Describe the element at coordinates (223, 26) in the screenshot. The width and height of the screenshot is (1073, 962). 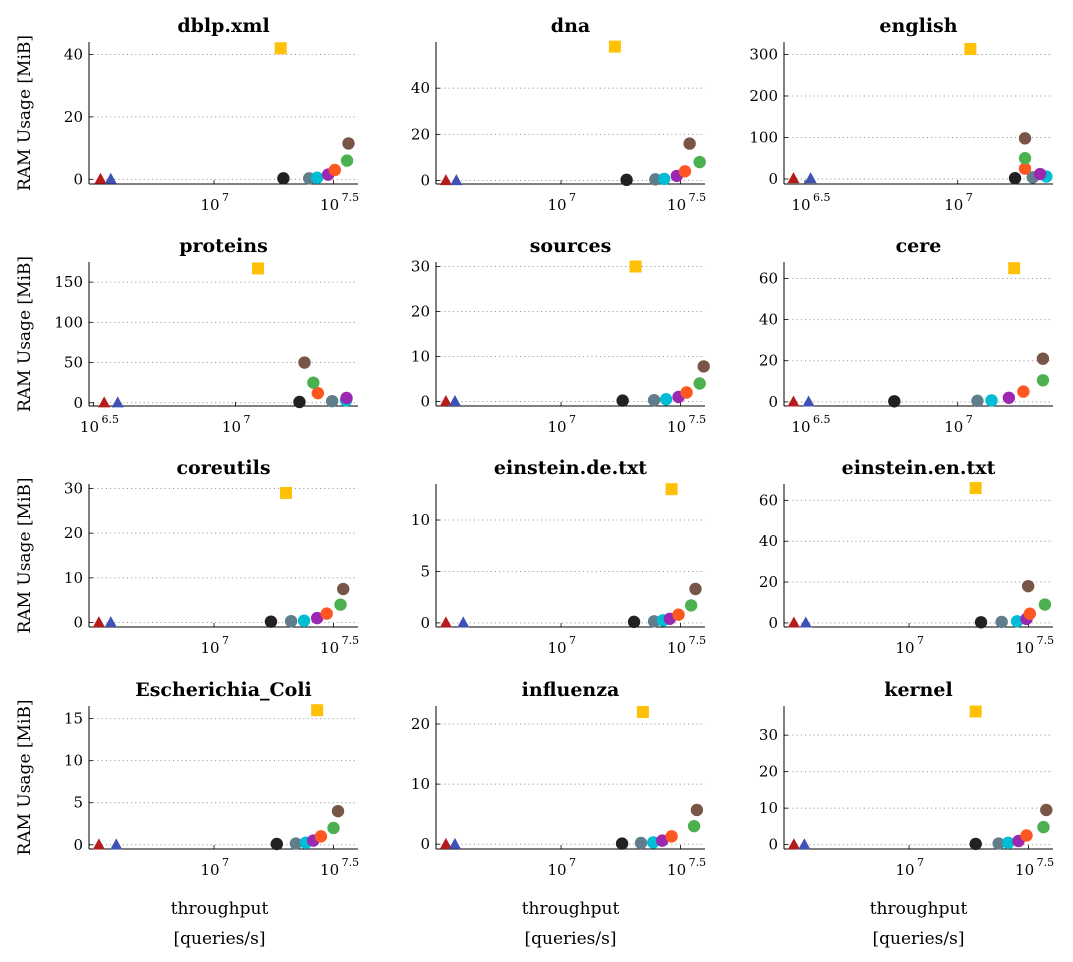
I see `subplot-title: dblp.xml` at that location.